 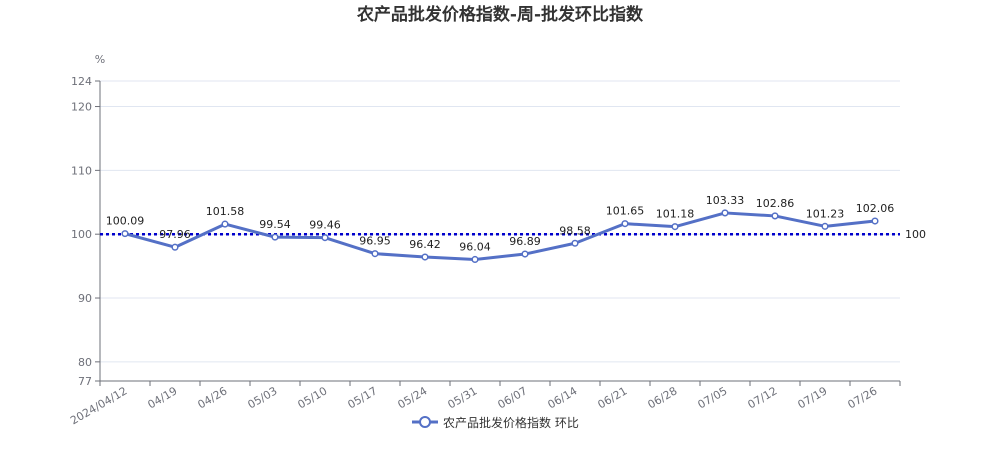 What do you see at coordinates (463, 397) in the screenshot?
I see `x-tick-label: 05/31` at bounding box center [463, 397].